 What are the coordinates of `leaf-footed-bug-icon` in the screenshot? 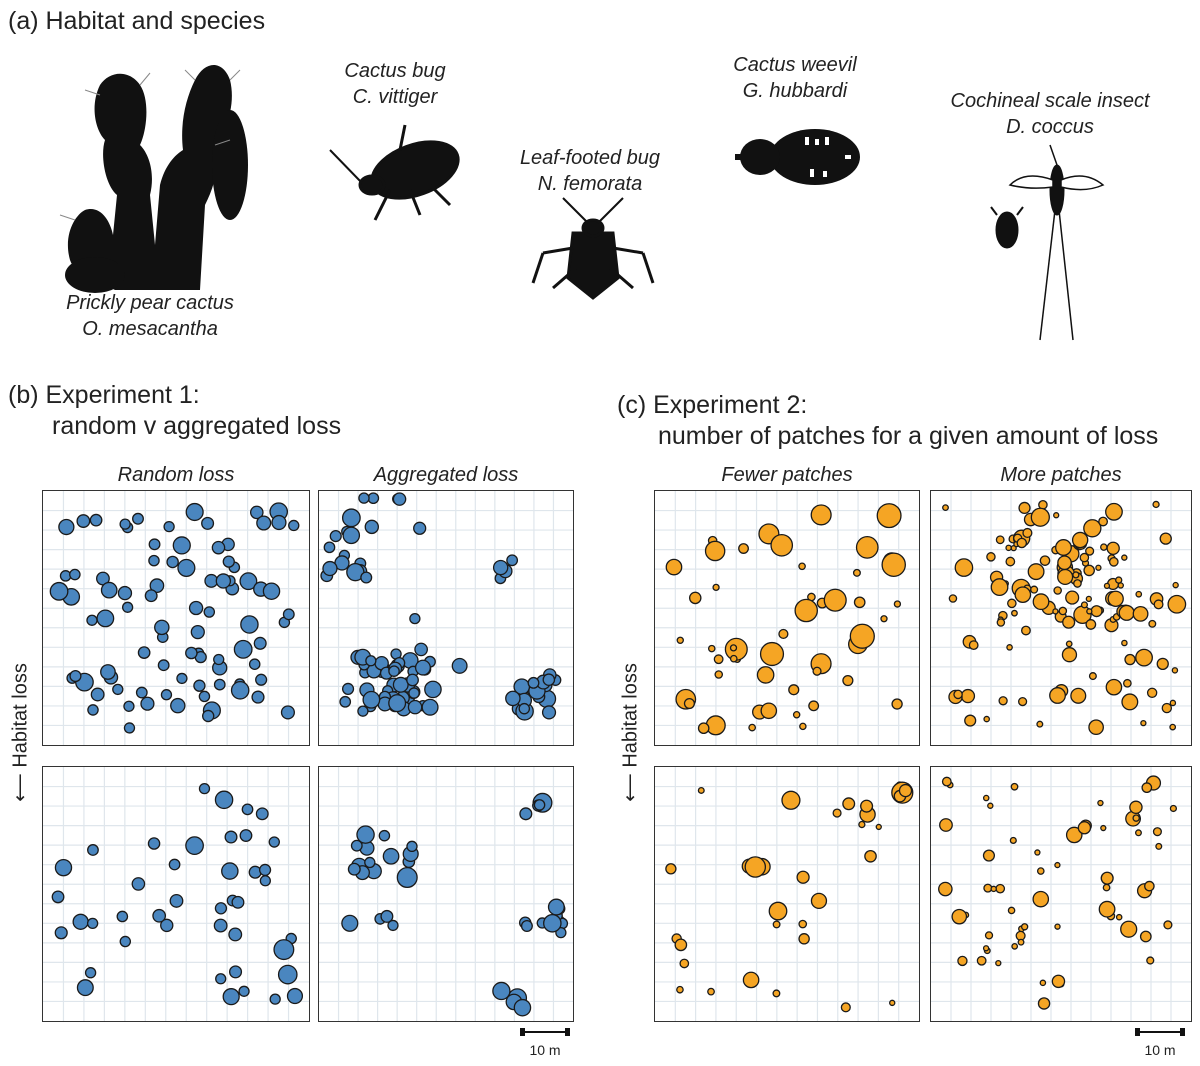 It's located at (593, 248).